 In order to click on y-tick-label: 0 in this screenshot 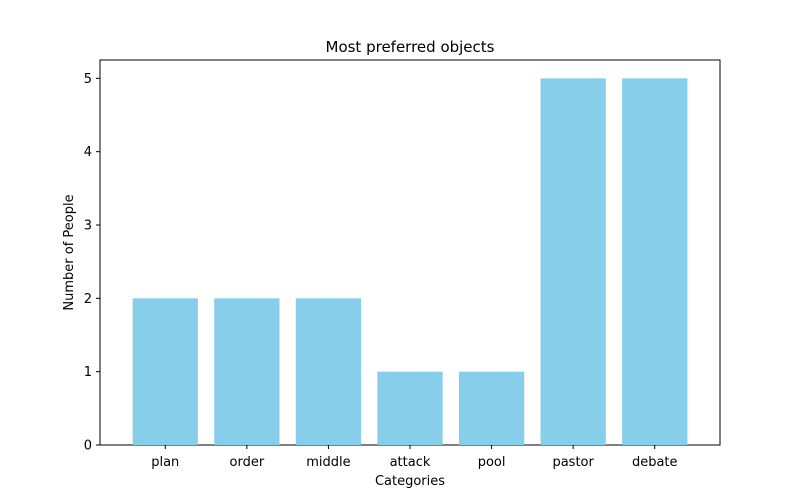, I will do `click(88, 446)`.